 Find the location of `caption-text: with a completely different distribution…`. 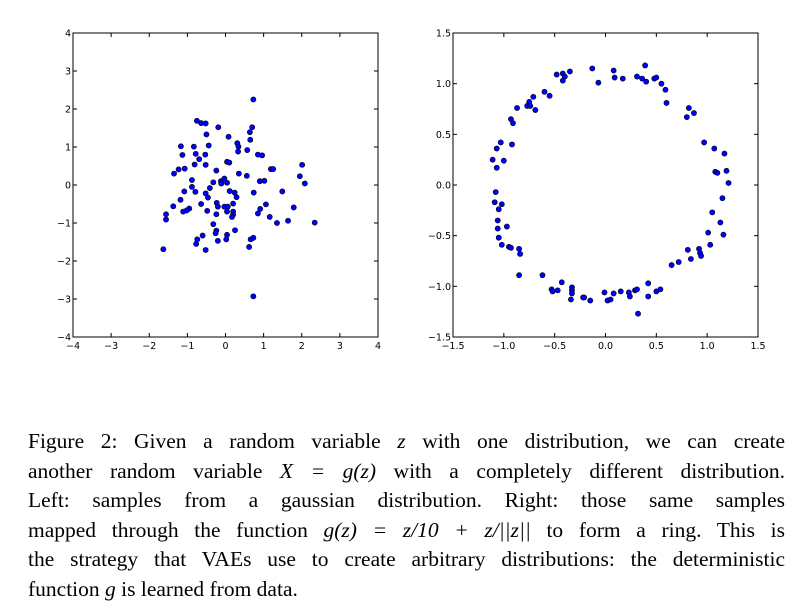

caption-text: with a completely different distribution… is located at coordinates (581, 470).